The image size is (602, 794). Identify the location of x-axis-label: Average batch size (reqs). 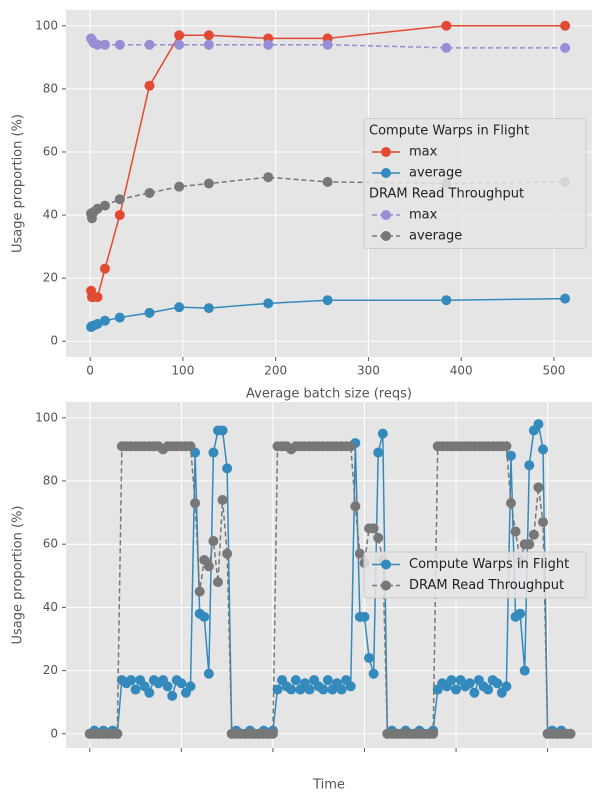
(329, 394).